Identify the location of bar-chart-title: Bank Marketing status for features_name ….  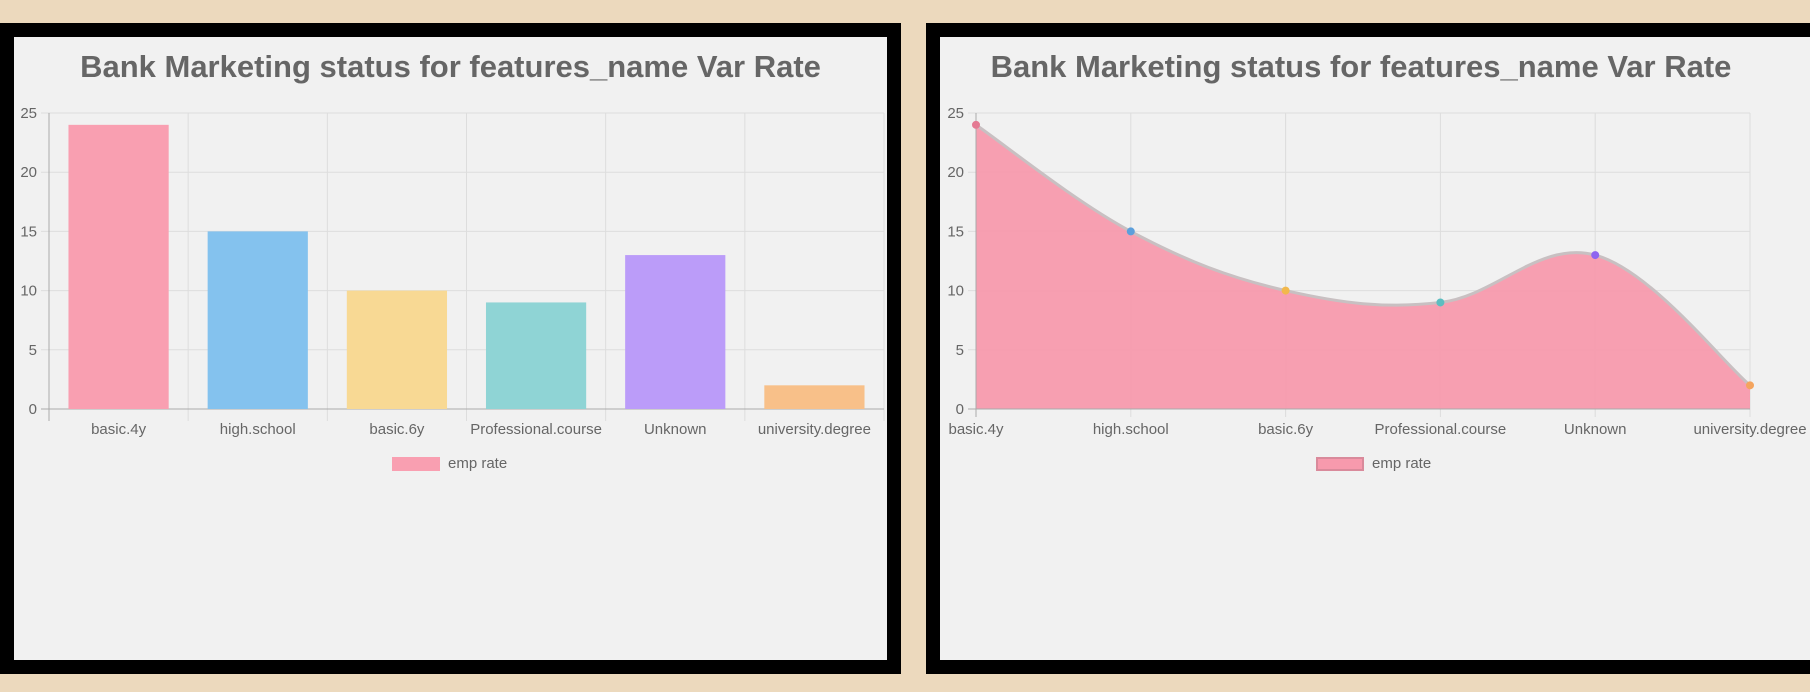
(450, 66).